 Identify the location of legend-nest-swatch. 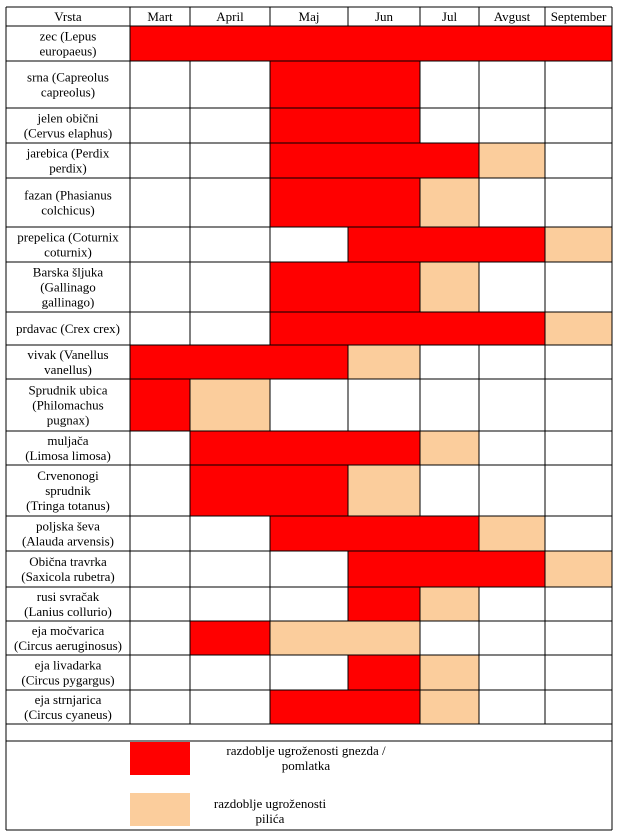
(160, 758).